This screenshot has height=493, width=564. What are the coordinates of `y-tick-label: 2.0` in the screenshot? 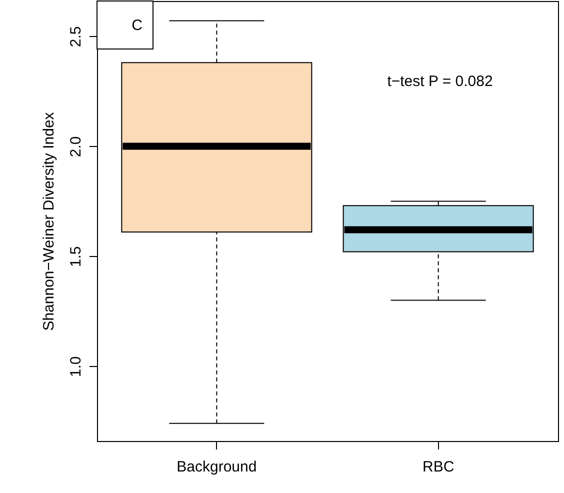 It's located at (76, 147).